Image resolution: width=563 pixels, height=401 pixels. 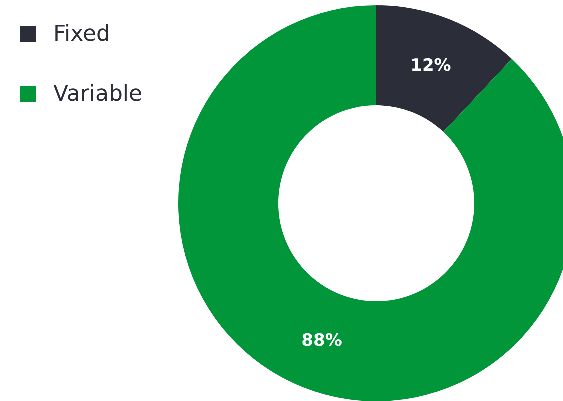 I want to click on data-label: 88%, so click(x=322, y=341).